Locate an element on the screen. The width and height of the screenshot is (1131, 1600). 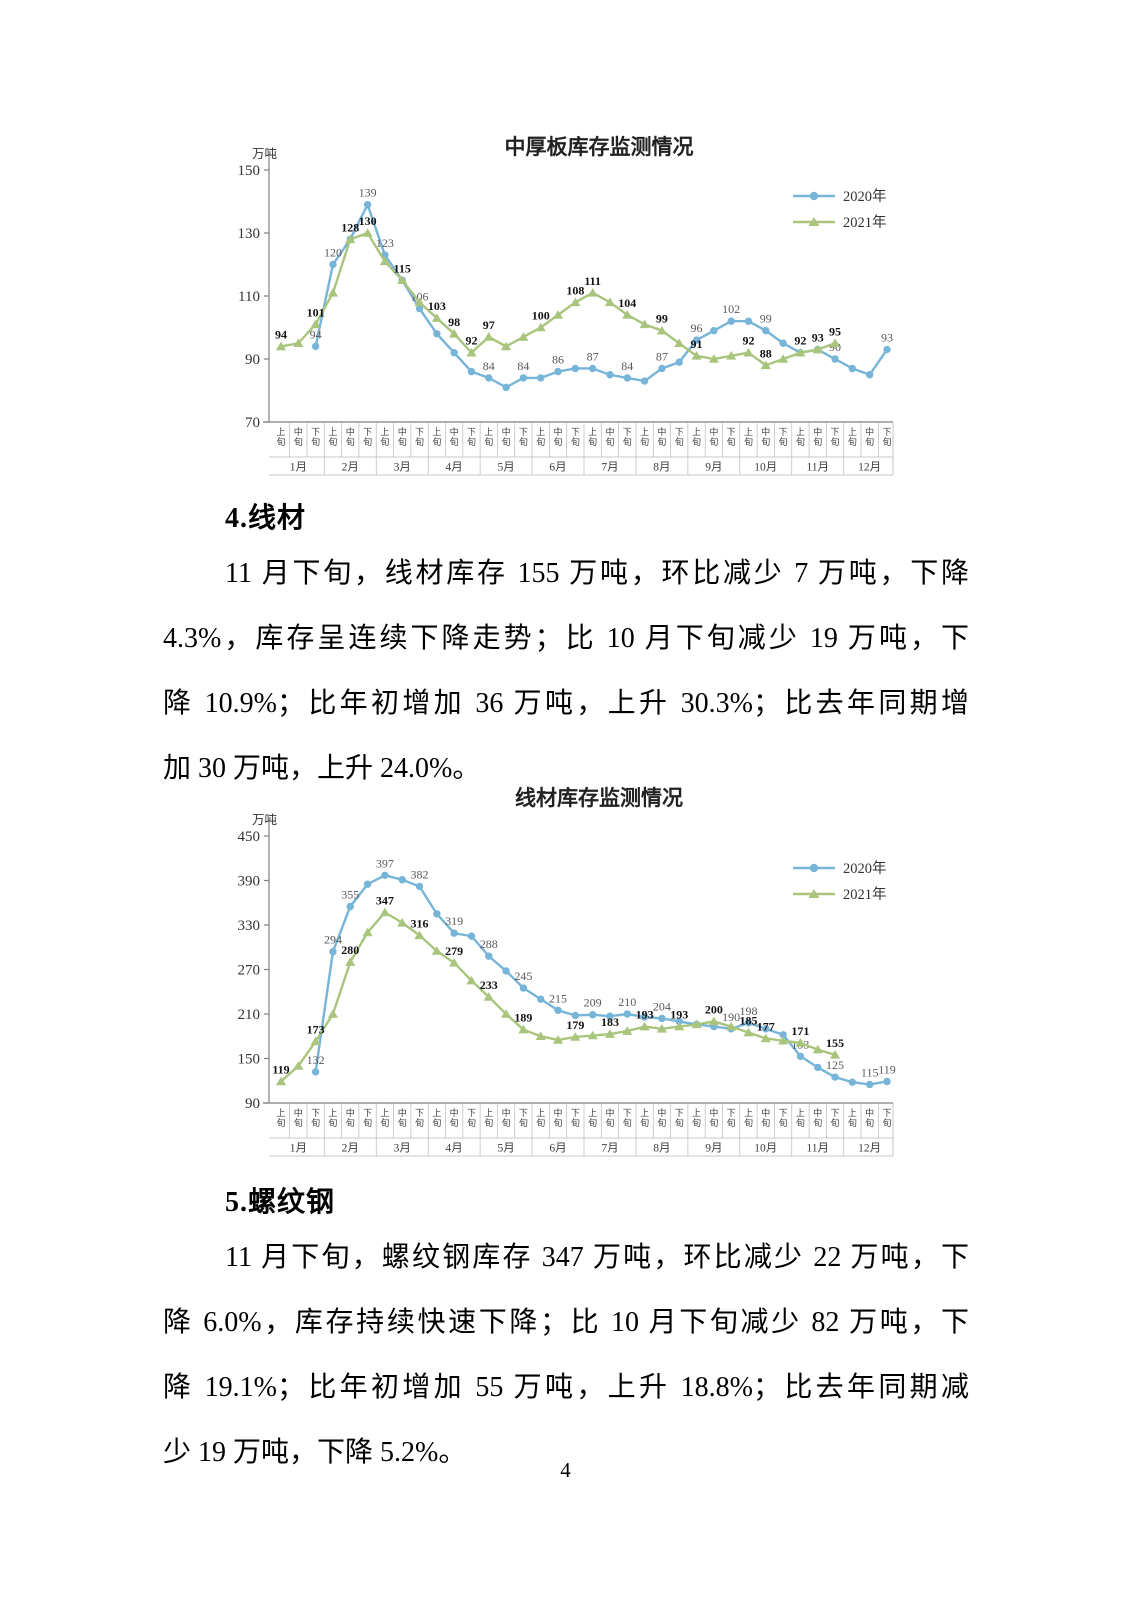
x-axis-month-label: 5月 is located at coordinates (505, 1149).